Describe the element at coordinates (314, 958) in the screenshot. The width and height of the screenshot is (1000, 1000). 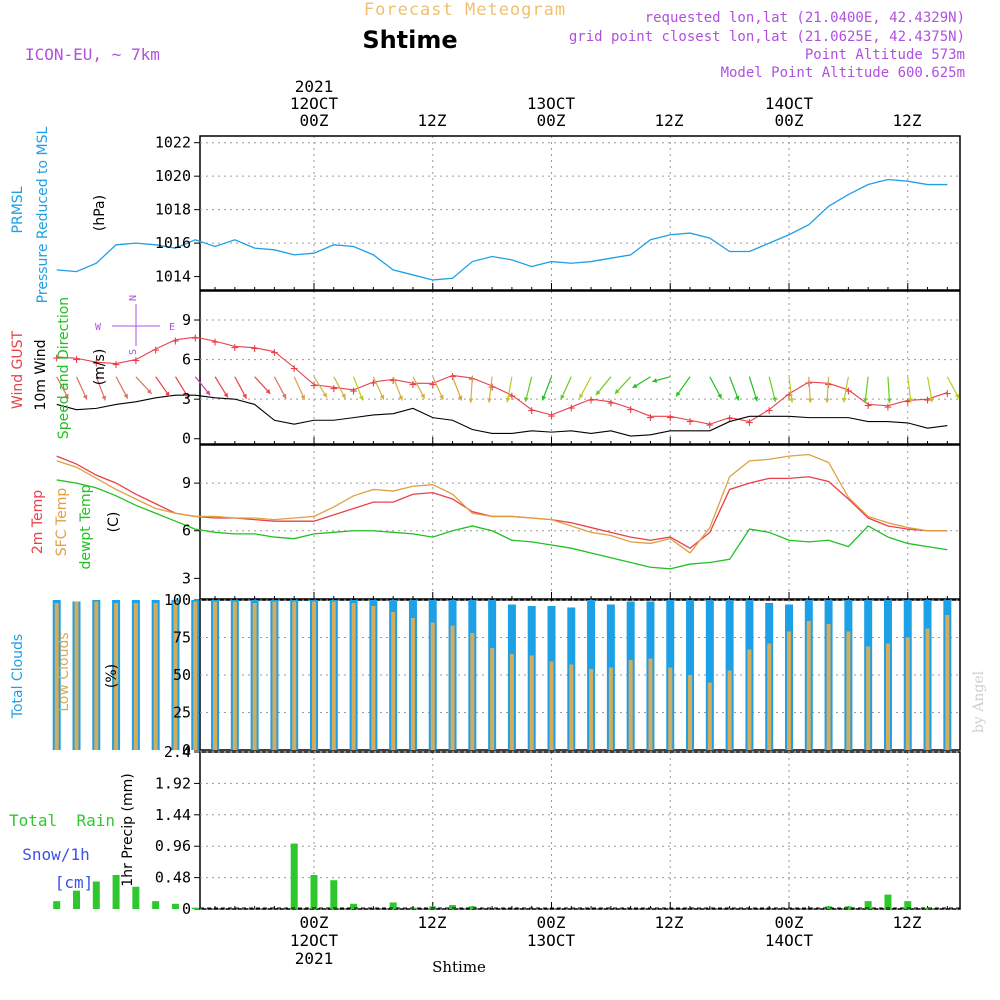
I see `bottom-year: 2021` at that location.